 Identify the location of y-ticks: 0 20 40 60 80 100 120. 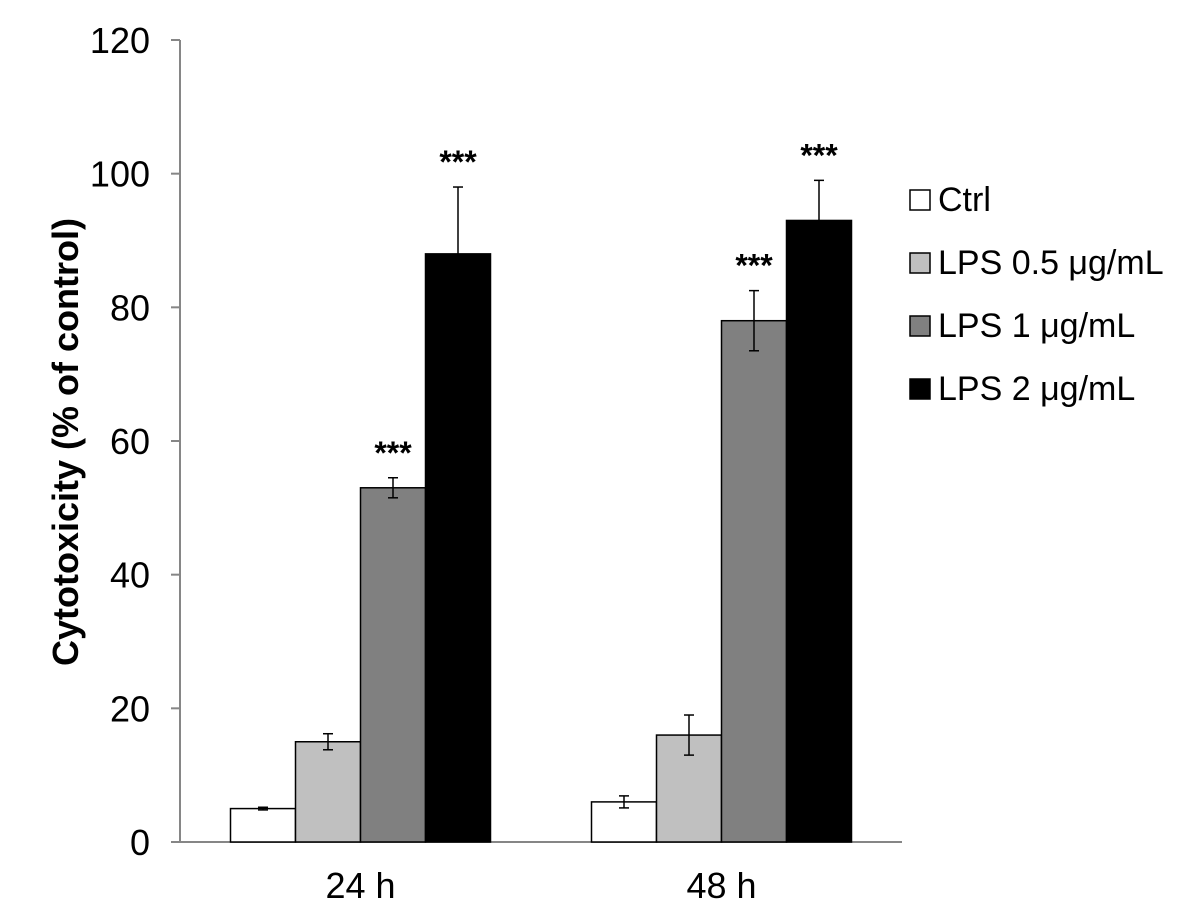
(135, 441).